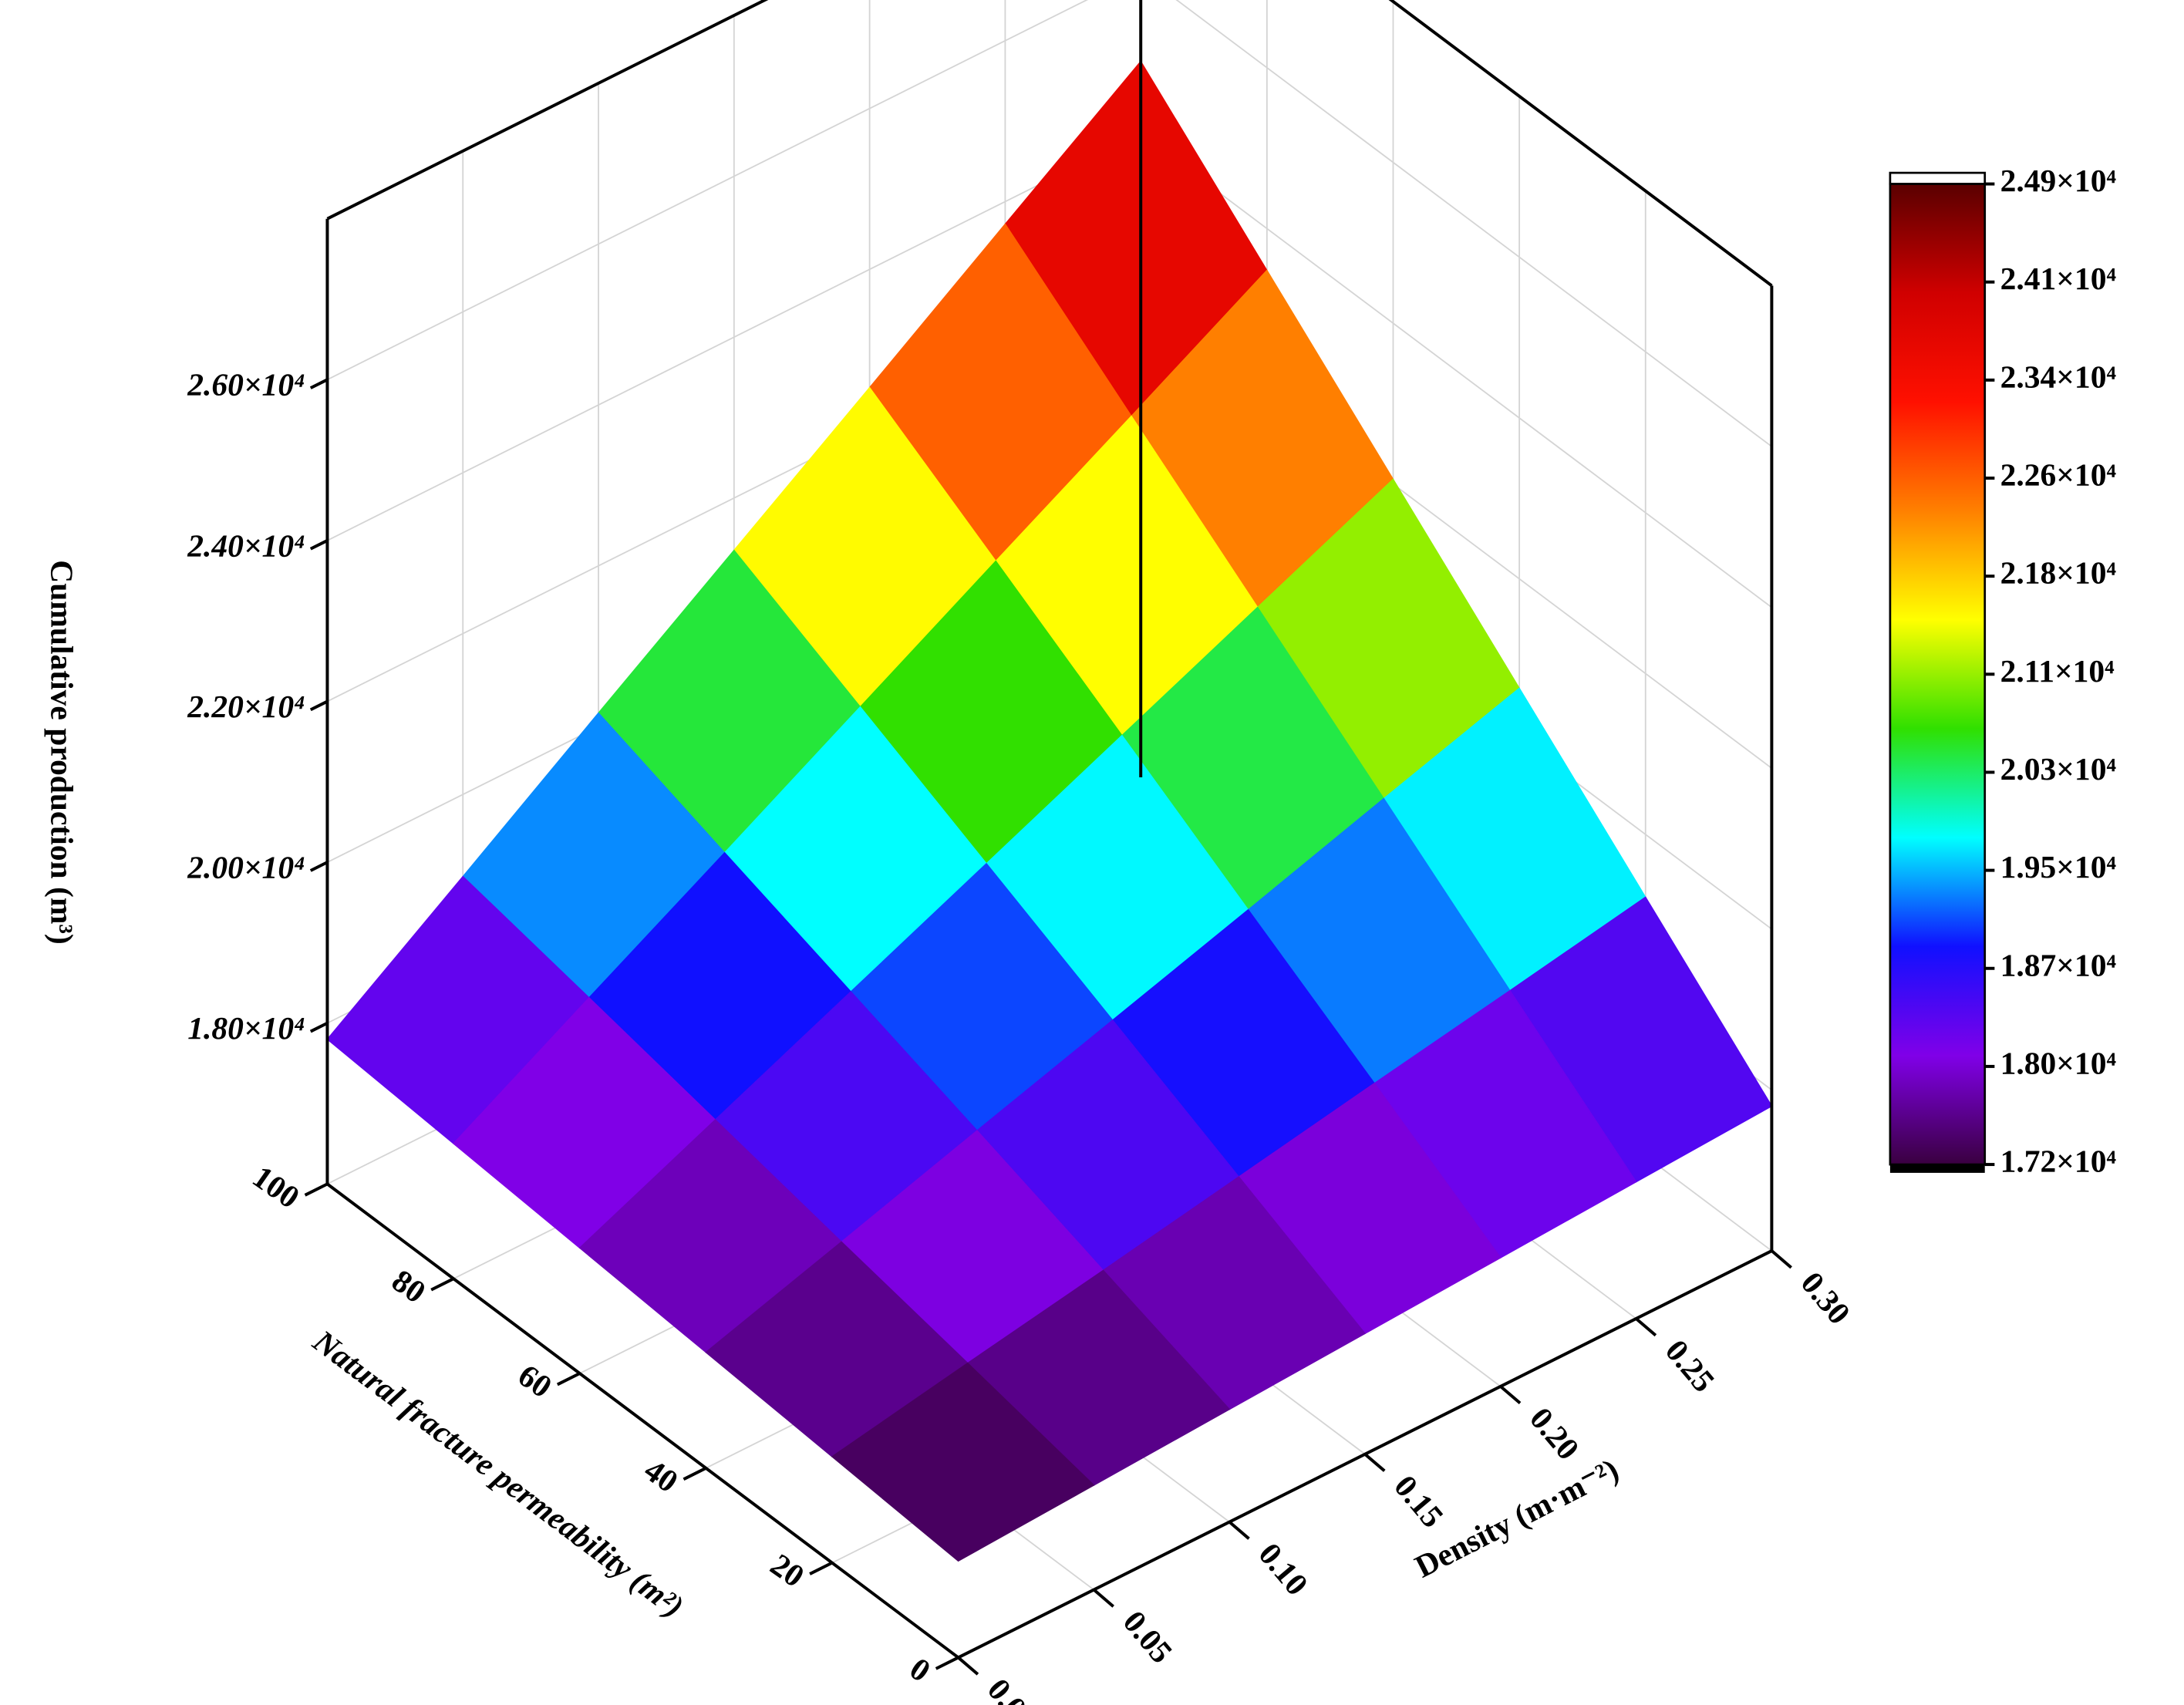 The height and width of the screenshot is (1705, 2184). I want to click on colorbar-tick-label: 2.11×10⁴, so click(2057, 671).